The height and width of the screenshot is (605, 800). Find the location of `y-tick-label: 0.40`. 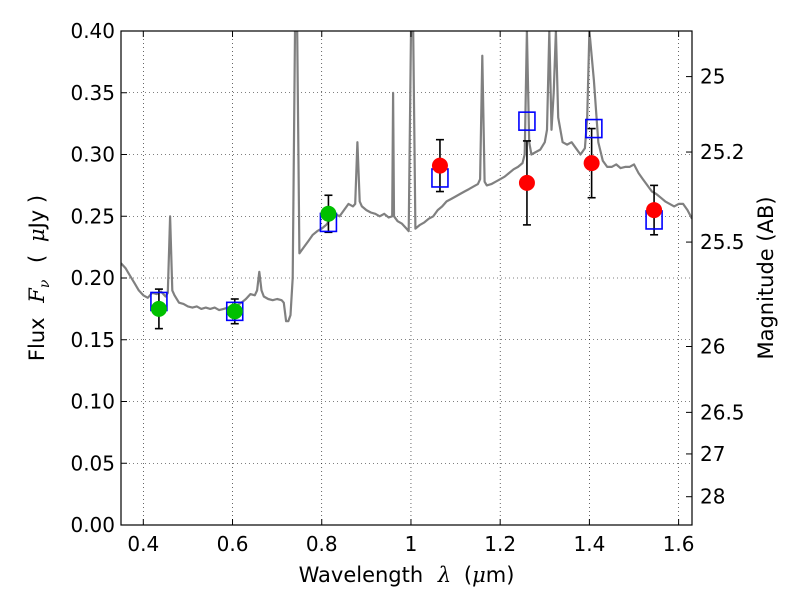

y-tick-label: 0.40 is located at coordinates (92, 31).